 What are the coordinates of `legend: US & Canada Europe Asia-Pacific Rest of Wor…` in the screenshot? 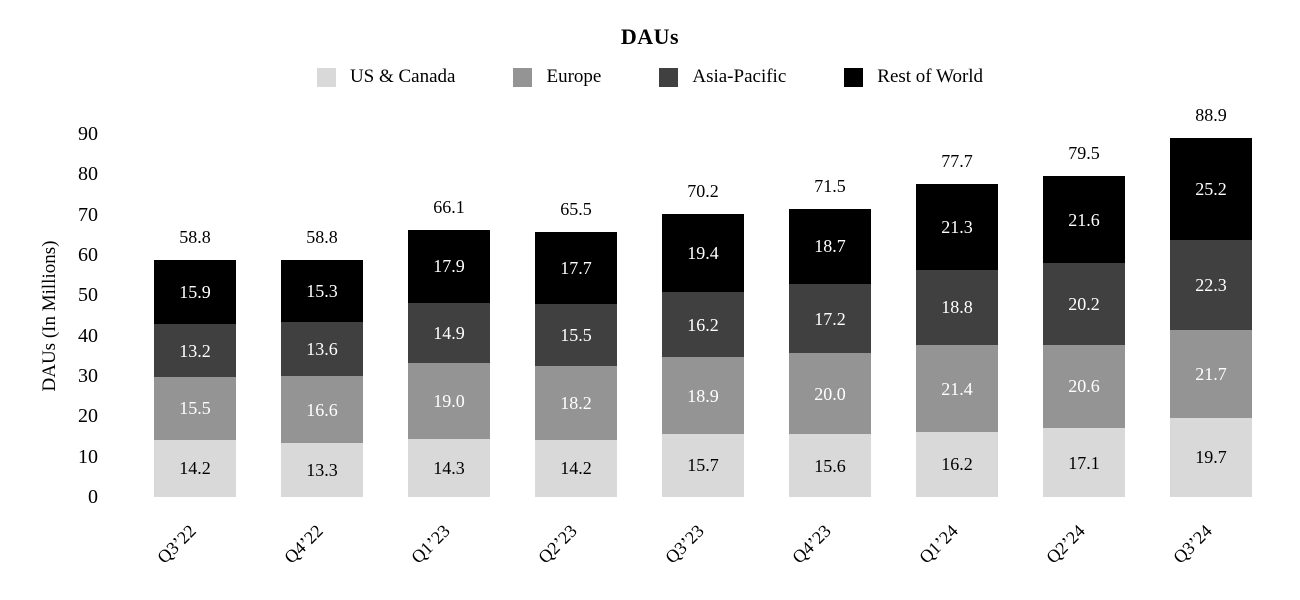 It's located at (650, 77).